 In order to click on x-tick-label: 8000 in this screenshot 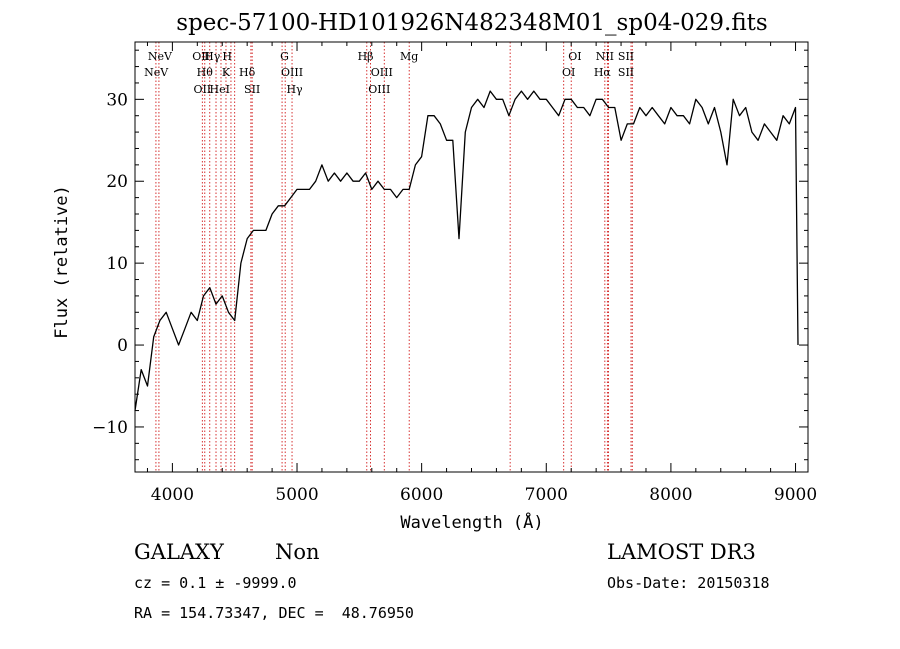, I will do `click(670, 495)`.